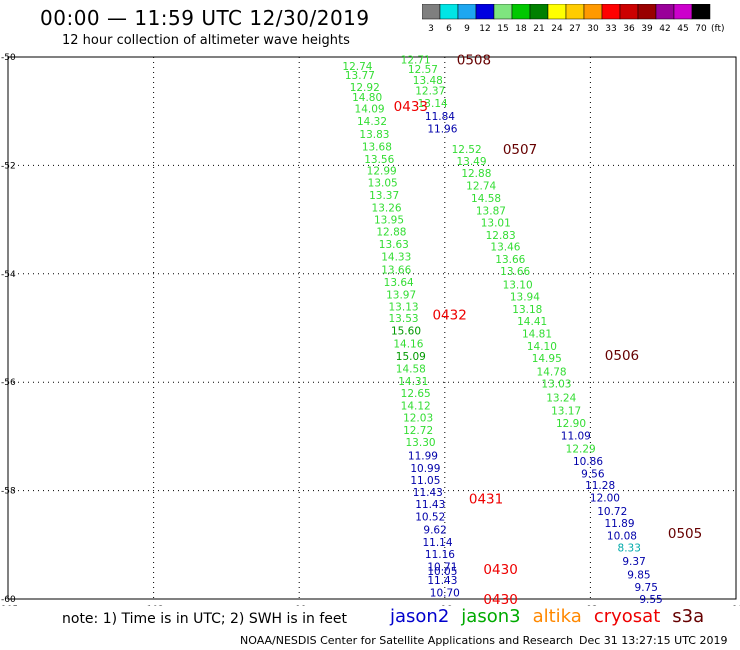  I want to click on pass-time-label: 0508, so click(474, 61).